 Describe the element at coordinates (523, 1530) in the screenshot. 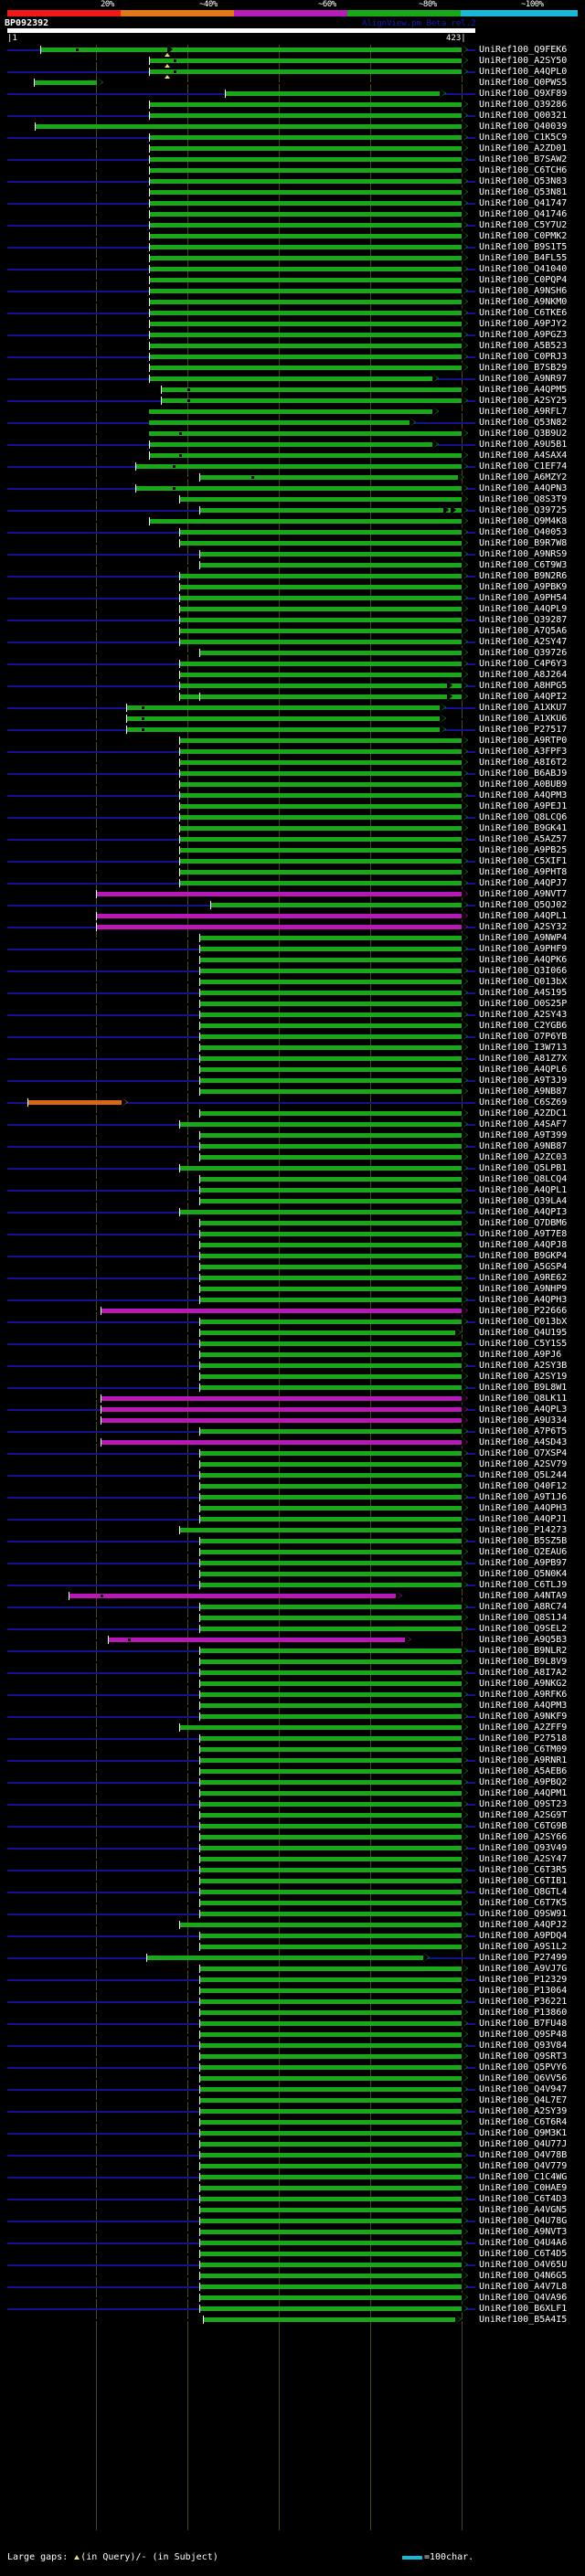

I see `hit-accession-label: UniRef100_P14273` at that location.